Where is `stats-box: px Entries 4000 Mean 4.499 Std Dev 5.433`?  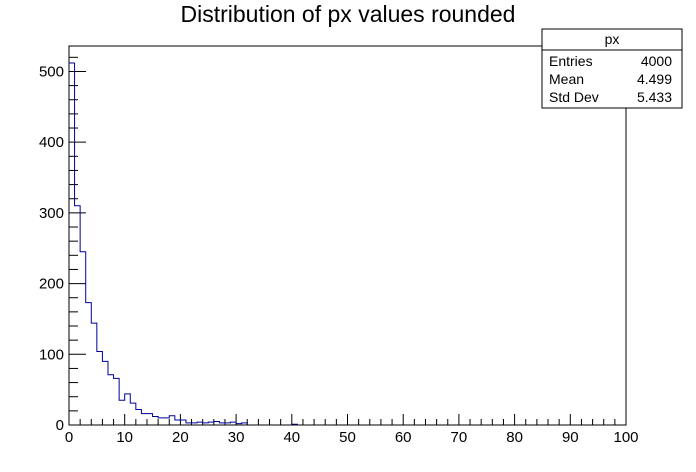
stats-box: px Entries 4000 Mean 4.499 Std Dev 5.433 is located at coordinates (612, 68).